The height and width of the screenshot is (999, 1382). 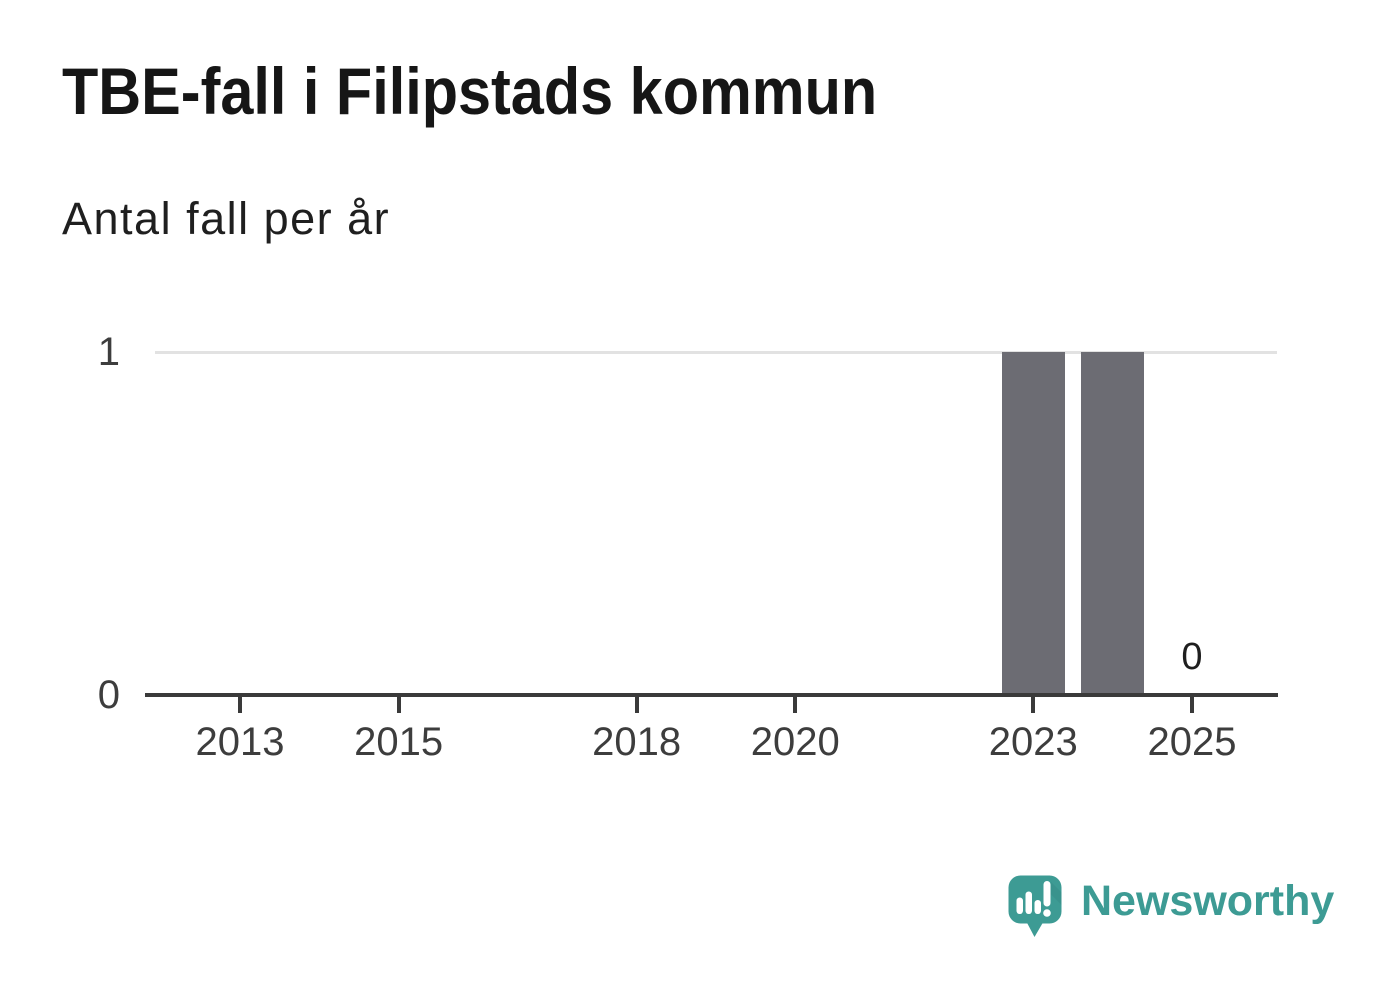 I want to click on newsworthy-logo: Newsworthy, so click(x=1173, y=908).